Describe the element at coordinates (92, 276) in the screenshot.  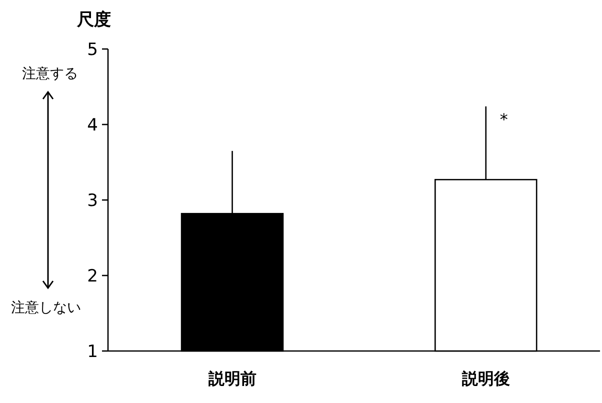
I see `y-tick-label: 2` at that location.